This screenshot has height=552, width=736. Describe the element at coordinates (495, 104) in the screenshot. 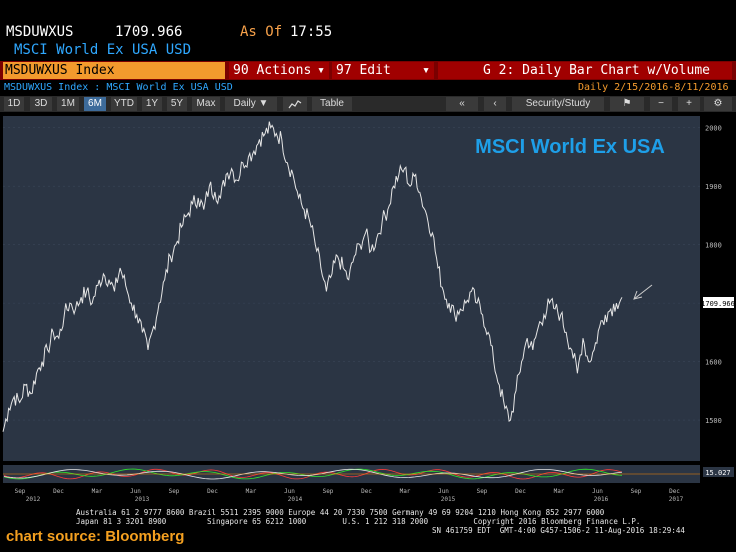

I see `chevron-left-icon: ‹` at that location.